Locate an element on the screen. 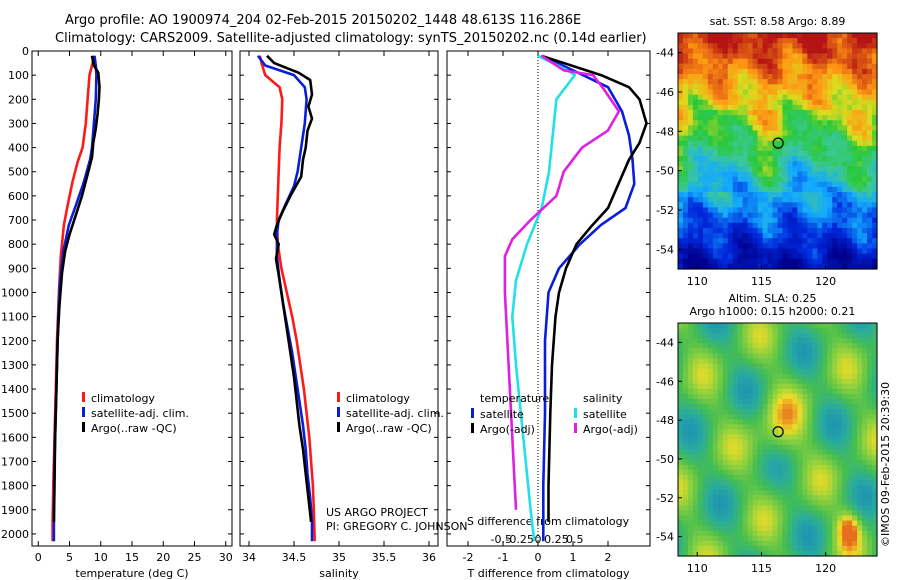 Image resolution: width=900 pixels, height=580 pixels. y-tick-label: 1700 is located at coordinates (15, 461).